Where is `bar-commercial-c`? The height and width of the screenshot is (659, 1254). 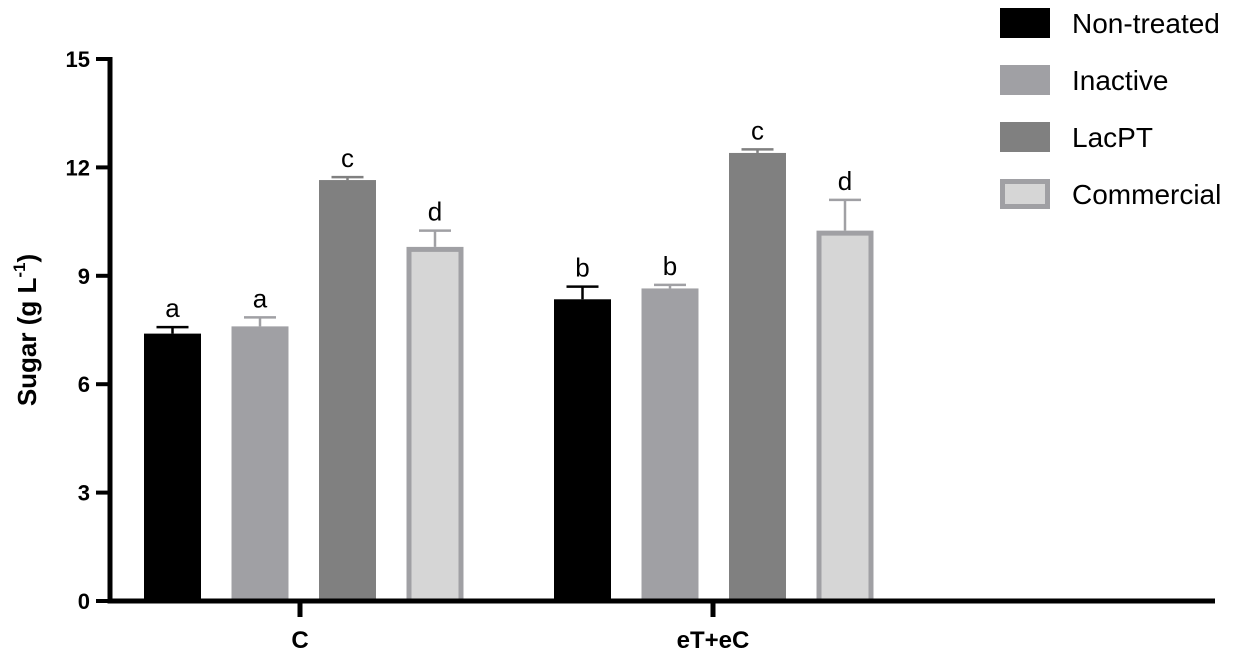 bar-commercial-c is located at coordinates (435, 425).